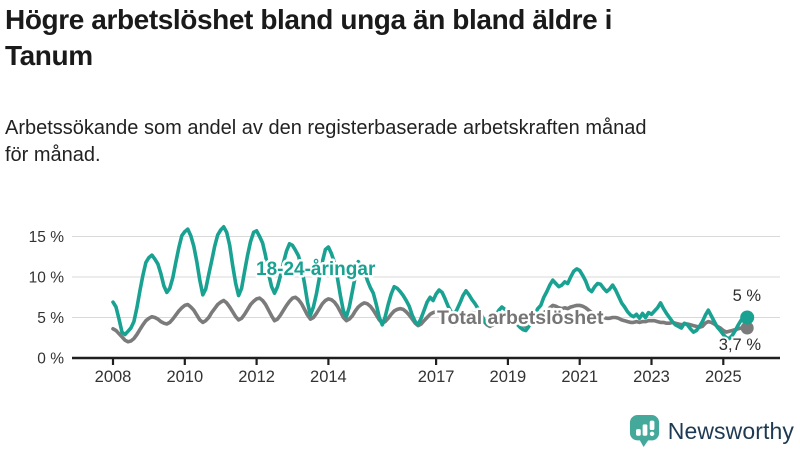 The height and width of the screenshot is (450, 800). Describe the element at coordinates (644, 431) in the screenshot. I see `bar-chart-pin-icon` at that location.